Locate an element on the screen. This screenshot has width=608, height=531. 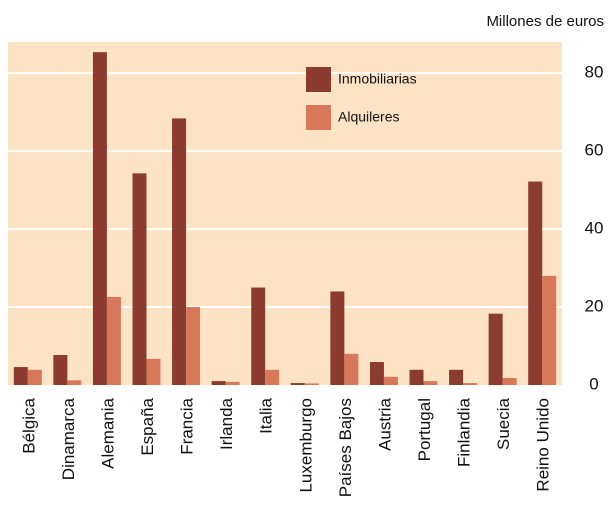
y-tick-label: 60 is located at coordinates (594, 150).